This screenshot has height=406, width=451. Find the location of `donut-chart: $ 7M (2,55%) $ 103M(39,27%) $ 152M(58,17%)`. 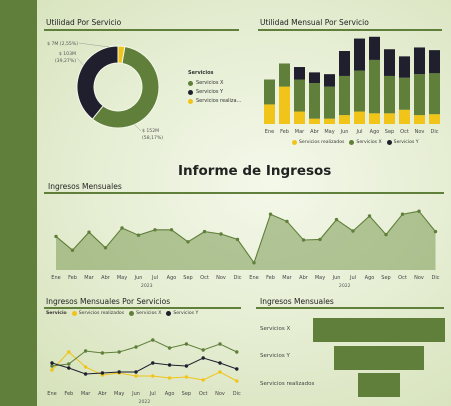

donut-chart: $ 7M (2,55%) $ 103M(39,27%) $ 152M(58,17%) is located at coordinates (141, 89).